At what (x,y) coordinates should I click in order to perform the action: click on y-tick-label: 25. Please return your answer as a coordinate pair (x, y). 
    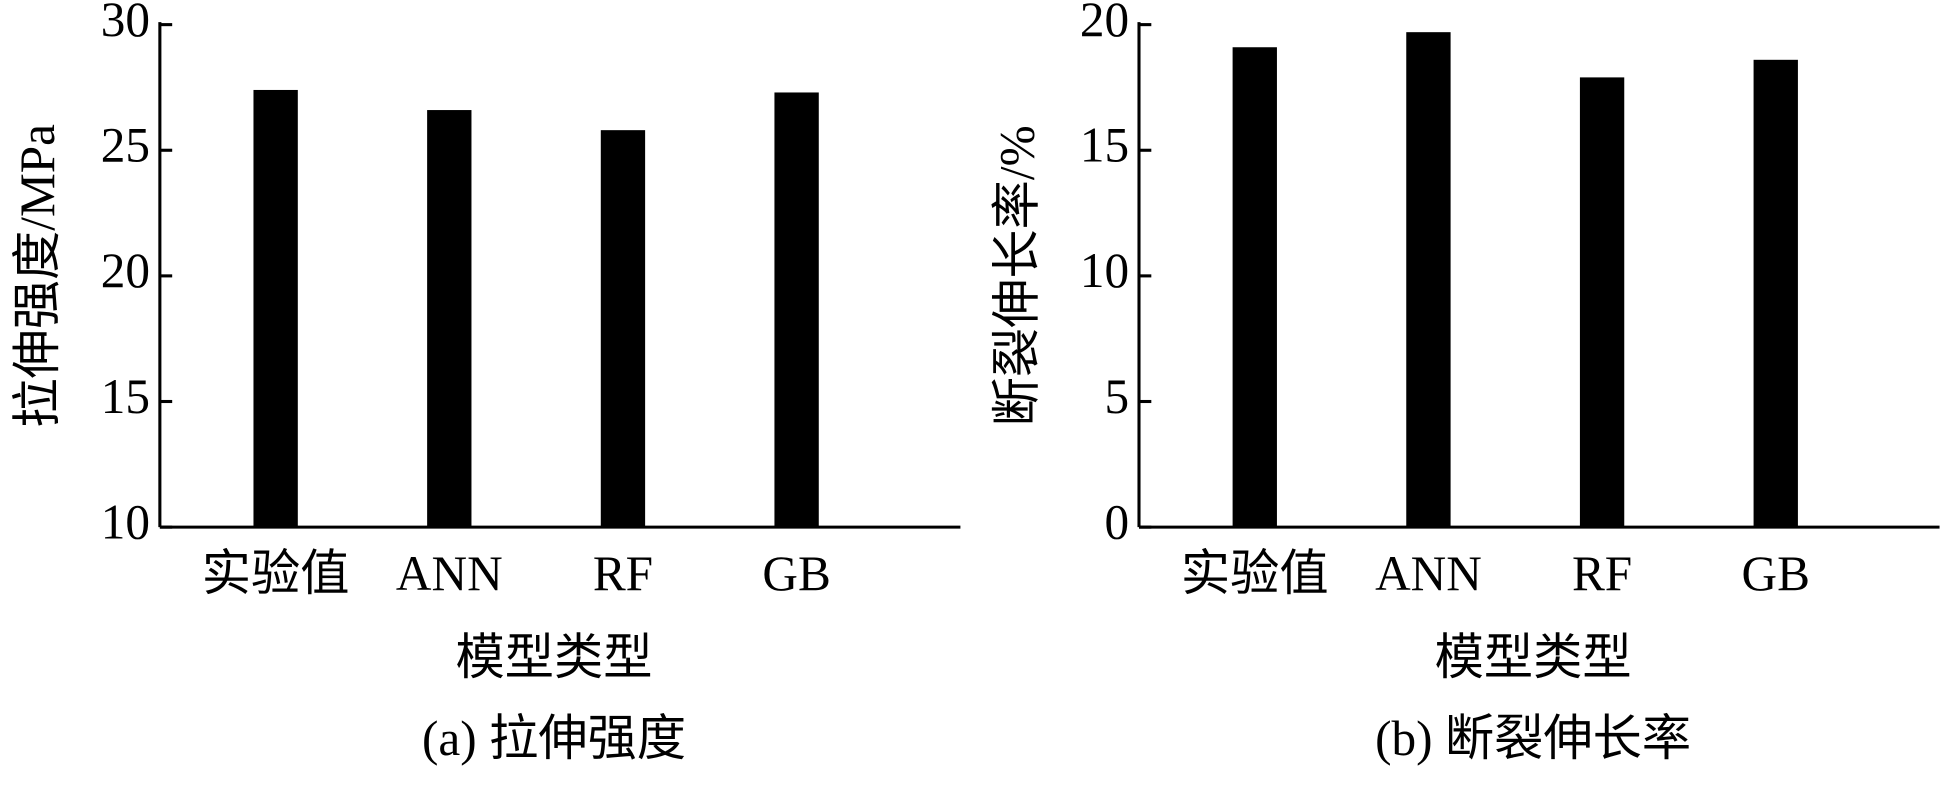
    Looking at the image, I should click on (125, 145).